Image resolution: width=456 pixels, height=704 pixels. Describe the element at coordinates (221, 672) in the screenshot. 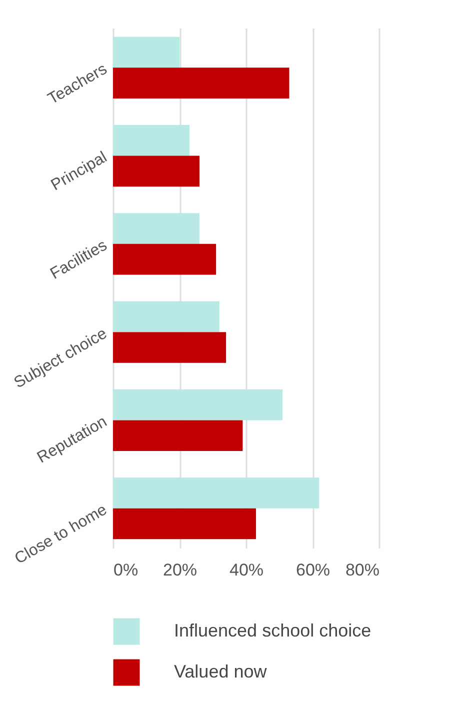

I see `legend-label: Valued now` at that location.